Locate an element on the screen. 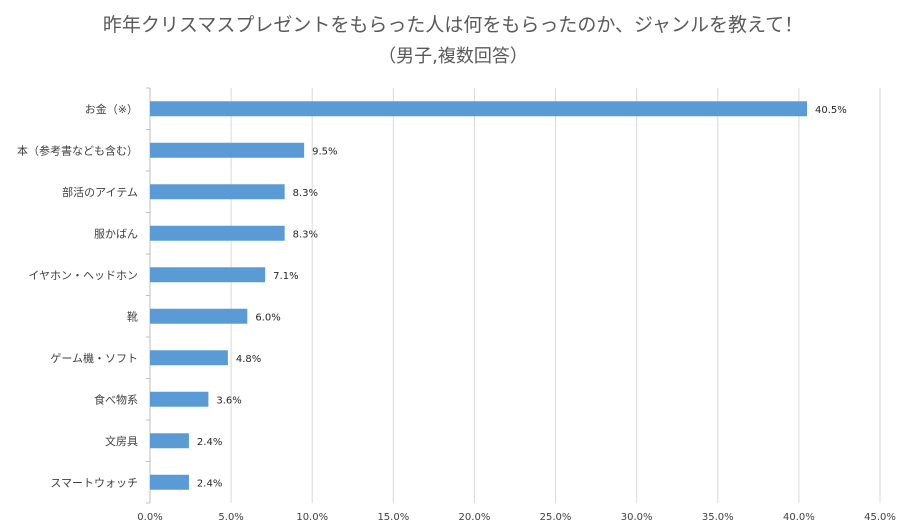  category-label: 食べ物系 is located at coordinates (116, 399).